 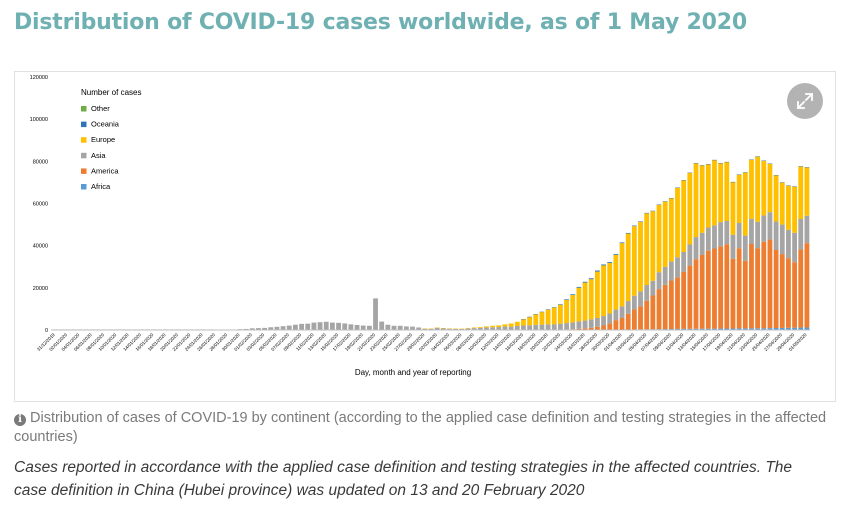 I want to click on legend-label-europe: Europe, so click(x=103, y=139).